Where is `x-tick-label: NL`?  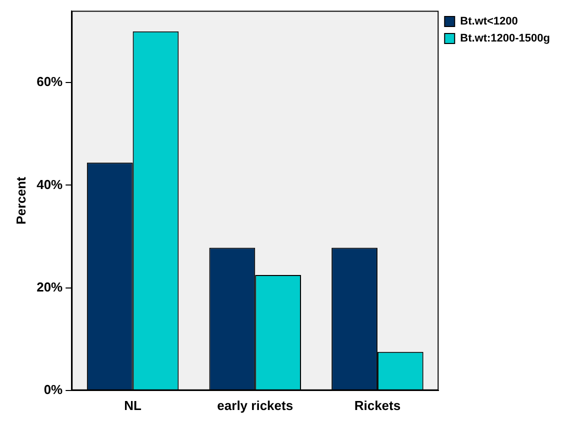 x-tick-label: NL is located at coordinates (133, 405).